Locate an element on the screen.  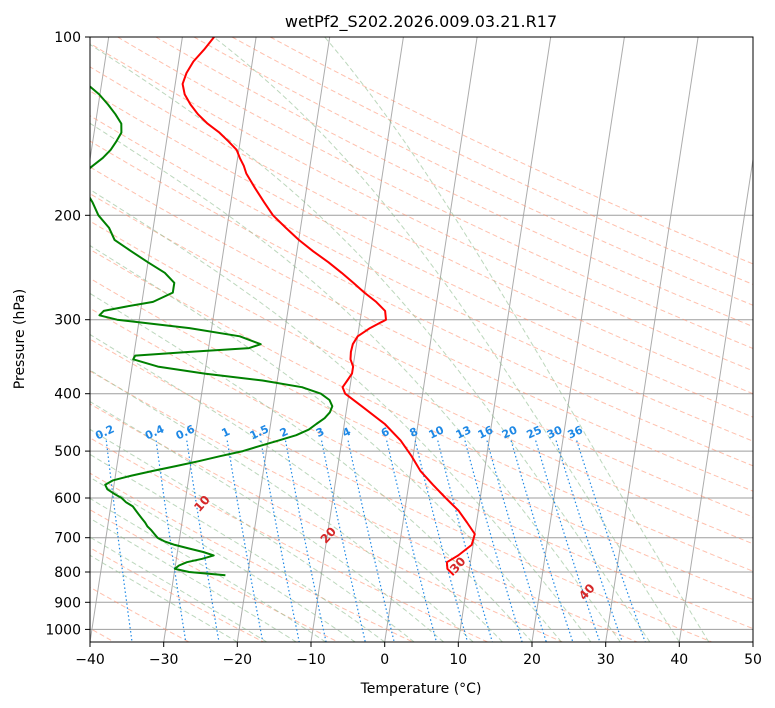
x-tick-label: −20 is located at coordinates (238, 660).